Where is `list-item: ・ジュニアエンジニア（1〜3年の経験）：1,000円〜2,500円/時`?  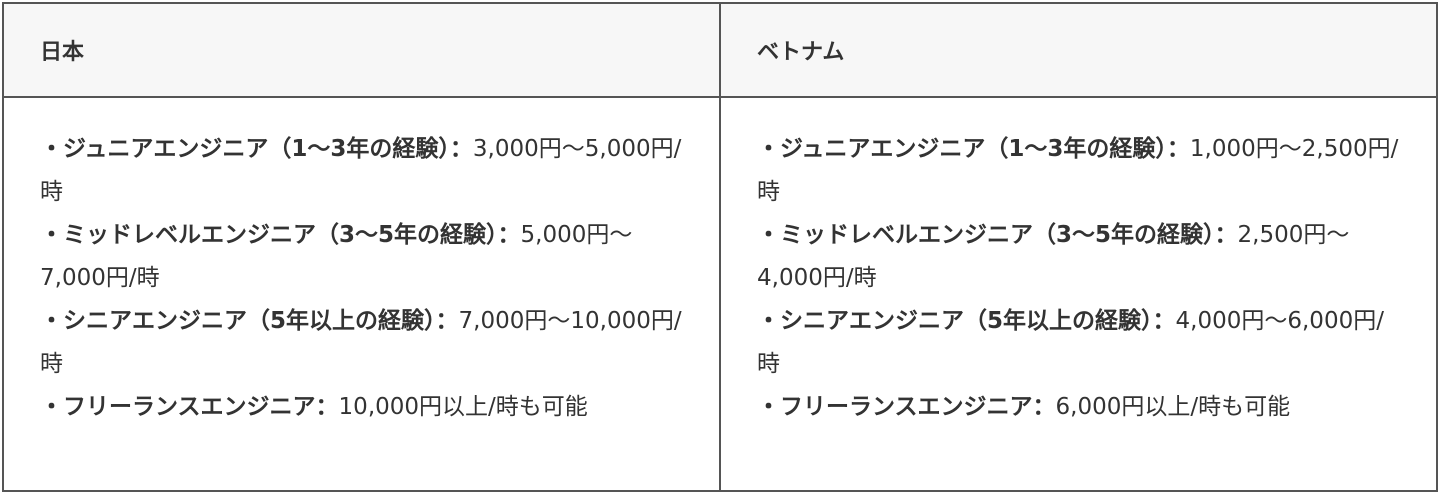
list-item: ・ジュニアエンジニア（1〜3年の経験）：1,000円〜2,500円/時 is located at coordinates (1078, 171).